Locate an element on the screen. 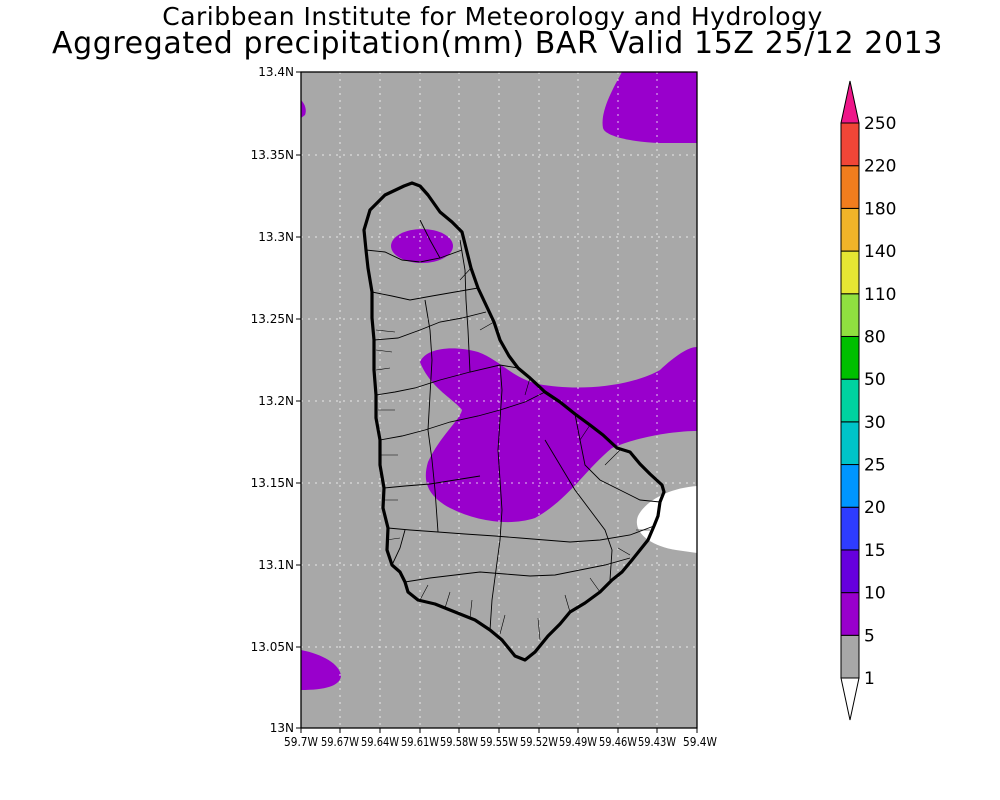  colorbar-label: 25 is located at coordinates (875, 466).